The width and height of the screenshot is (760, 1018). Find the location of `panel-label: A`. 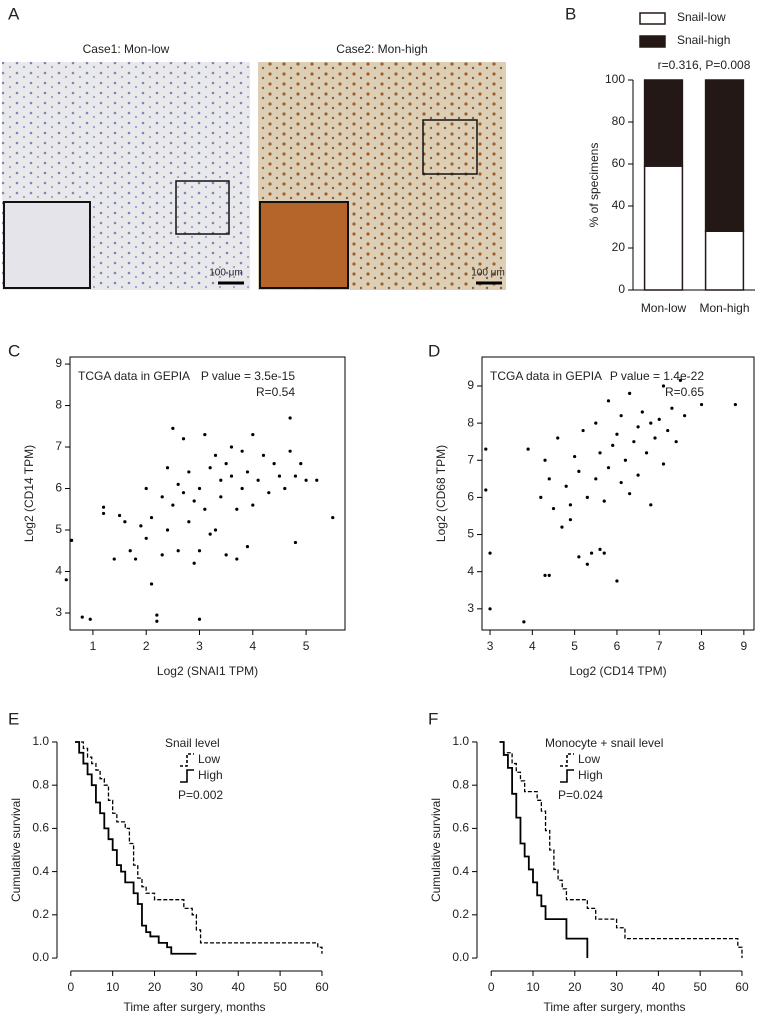

panel-label: A is located at coordinates (14, 13).